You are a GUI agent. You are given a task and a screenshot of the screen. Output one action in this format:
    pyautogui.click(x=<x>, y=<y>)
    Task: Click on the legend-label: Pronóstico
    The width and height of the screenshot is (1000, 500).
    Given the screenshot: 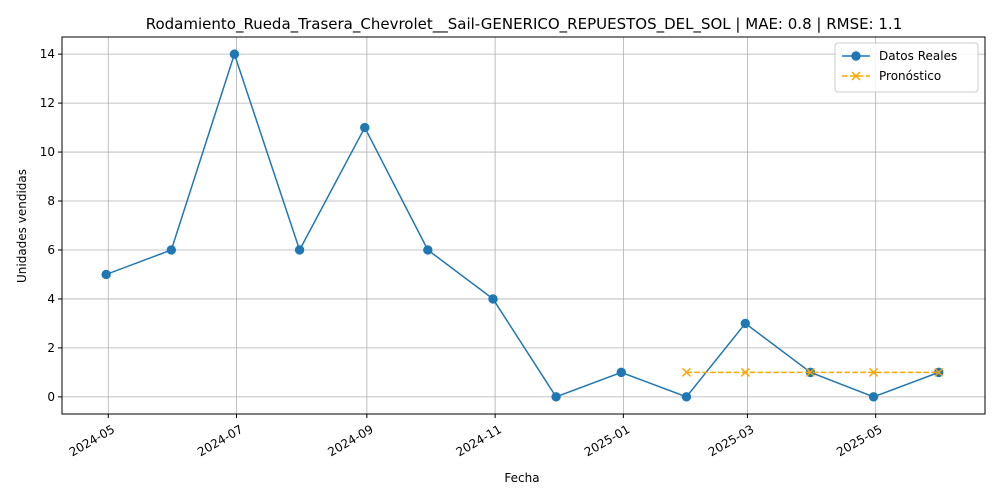 What is the action you would take?
    pyautogui.click(x=910, y=76)
    